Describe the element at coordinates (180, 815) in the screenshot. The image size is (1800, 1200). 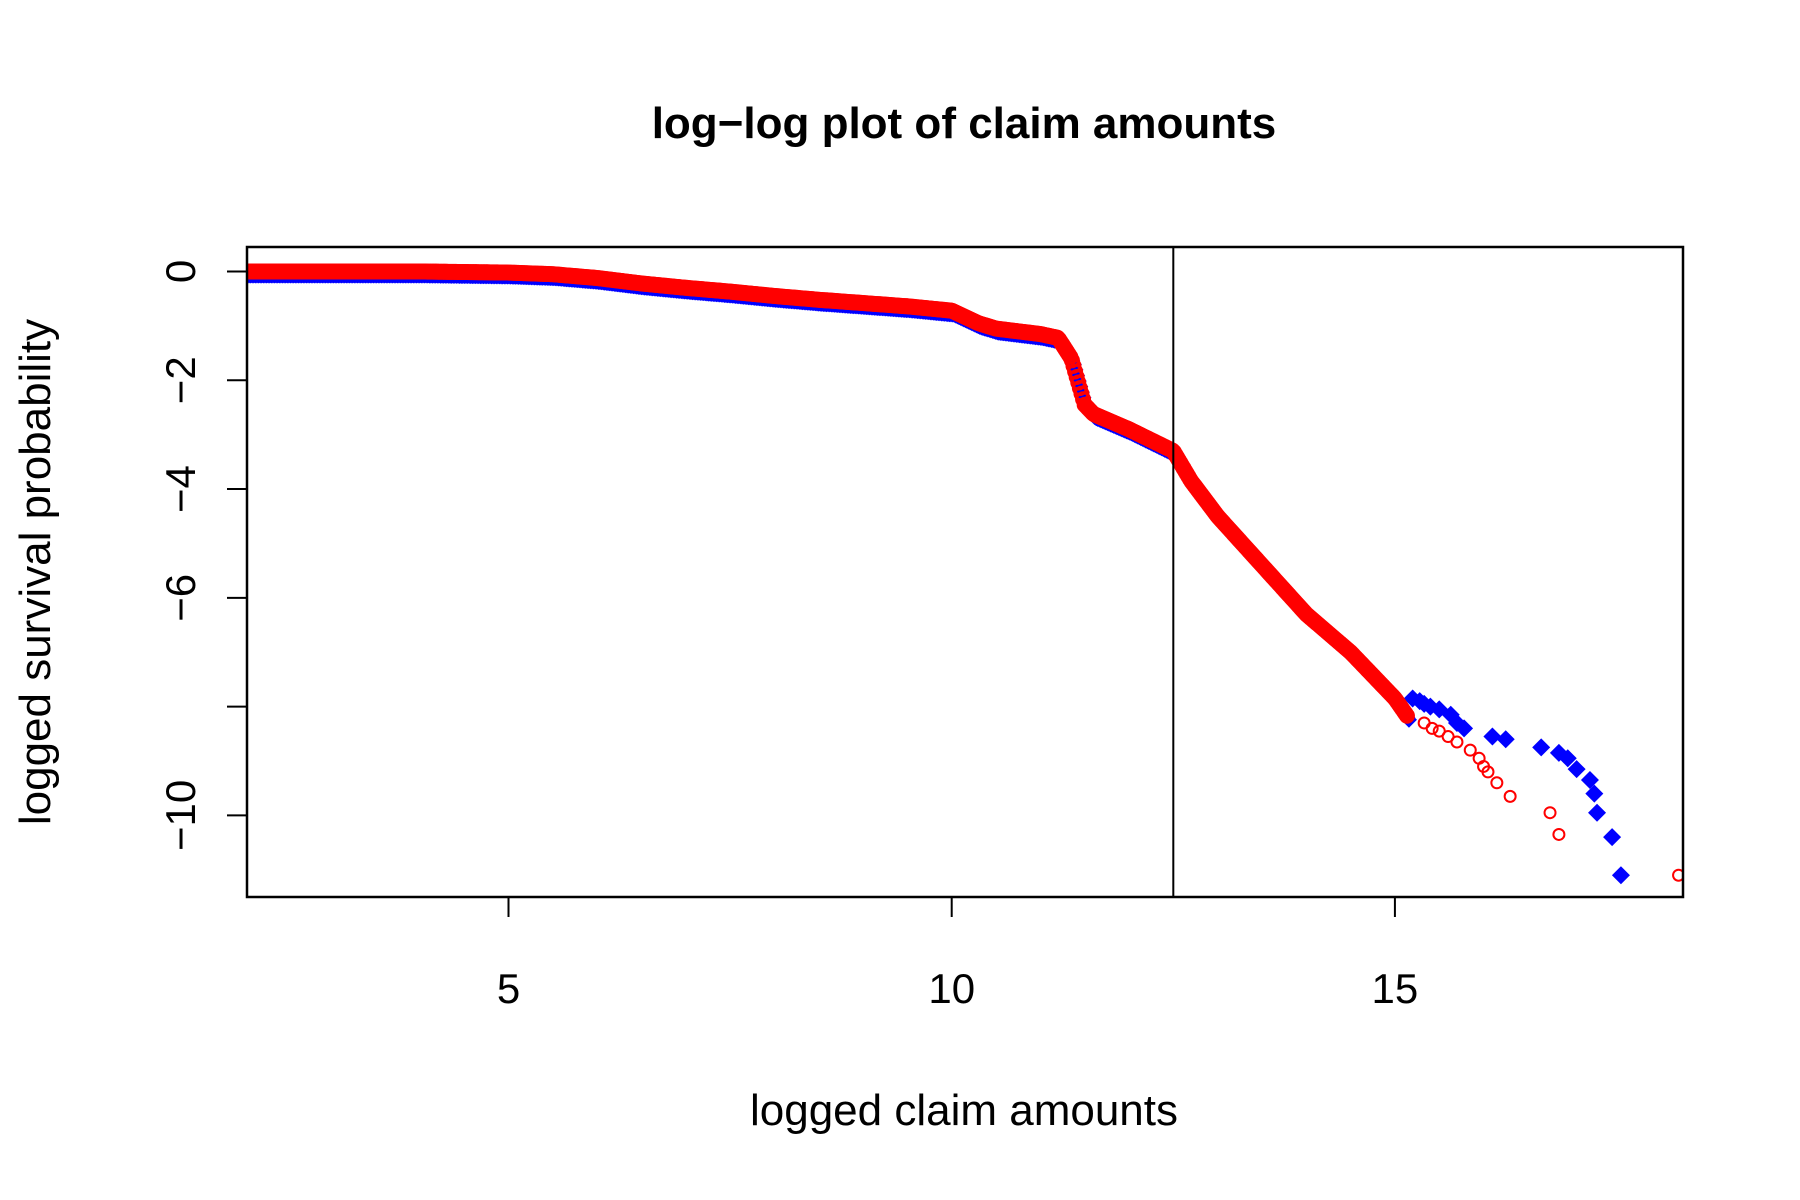
I see `y-tick-label: −10` at that location.